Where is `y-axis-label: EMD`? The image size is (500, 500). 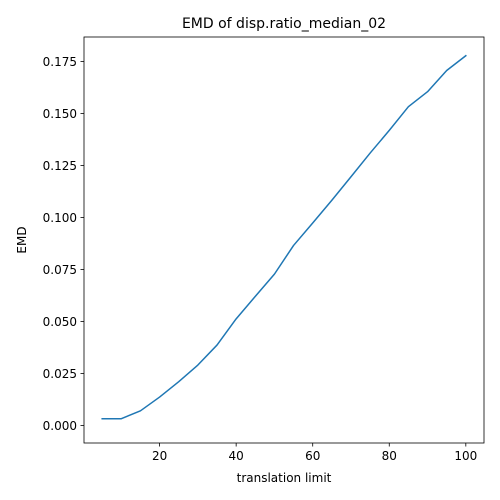 y-axis-label: EMD is located at coordinates (22, 239).